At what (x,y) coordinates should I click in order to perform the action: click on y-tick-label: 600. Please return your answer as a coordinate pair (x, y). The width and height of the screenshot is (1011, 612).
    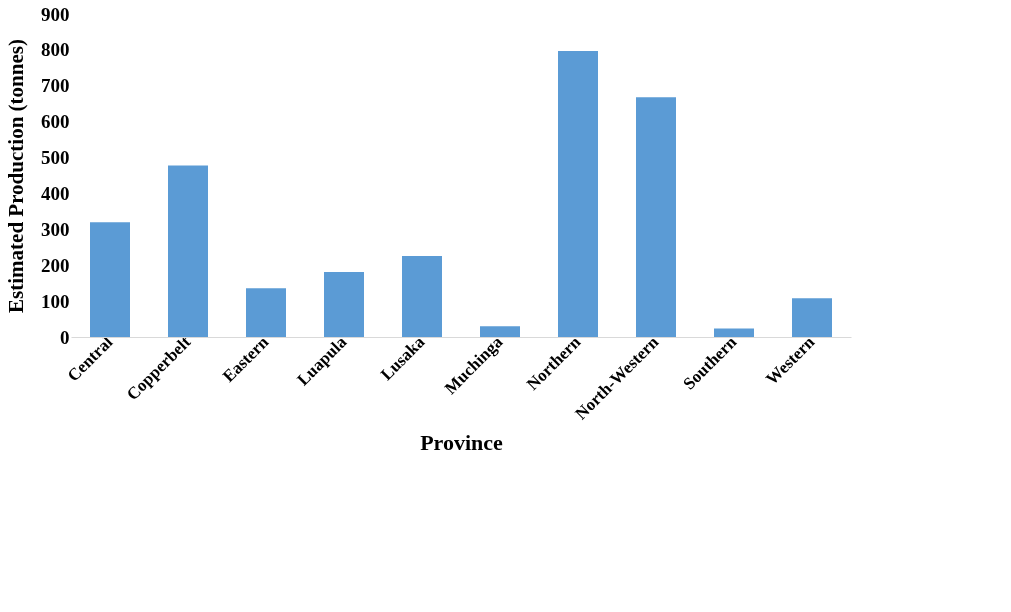
    Looking at the image, I should click on (55, 122).